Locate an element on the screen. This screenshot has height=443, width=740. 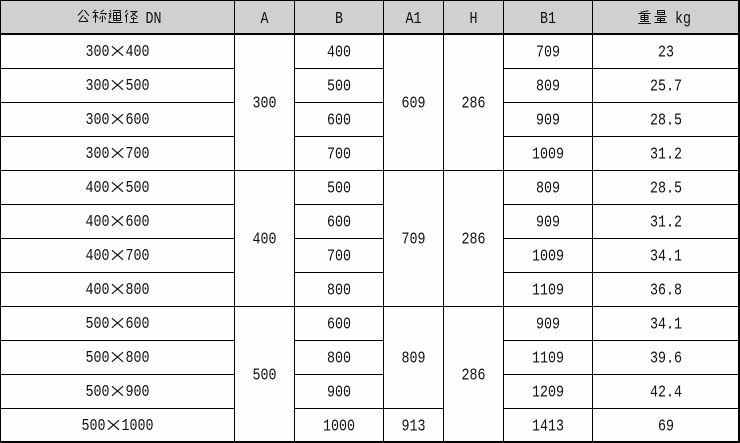
svg-text: 25.7 is located at coordinates (666, 86).